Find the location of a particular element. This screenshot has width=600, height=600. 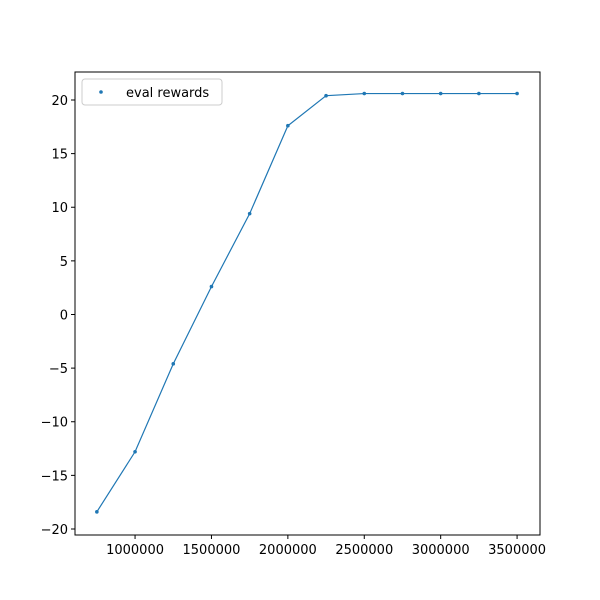

legend-marker is located at coordinates (101, 92).